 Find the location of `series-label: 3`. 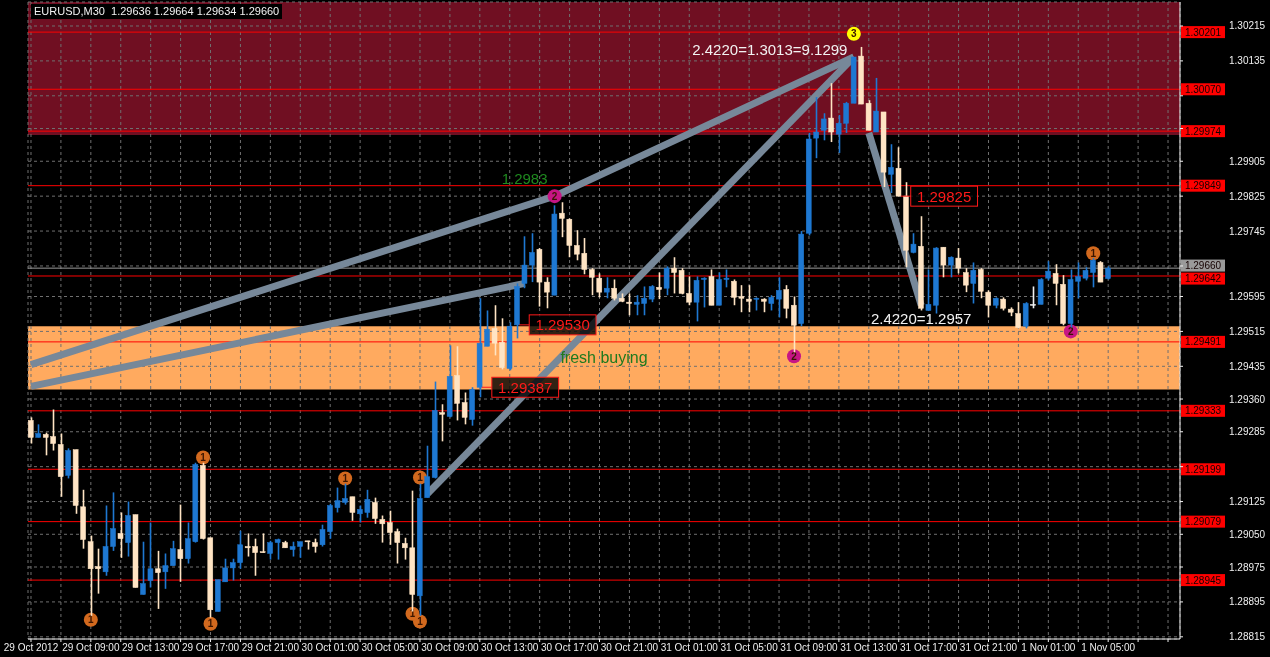

series-label: 3 is located at coordinates (854, 34).